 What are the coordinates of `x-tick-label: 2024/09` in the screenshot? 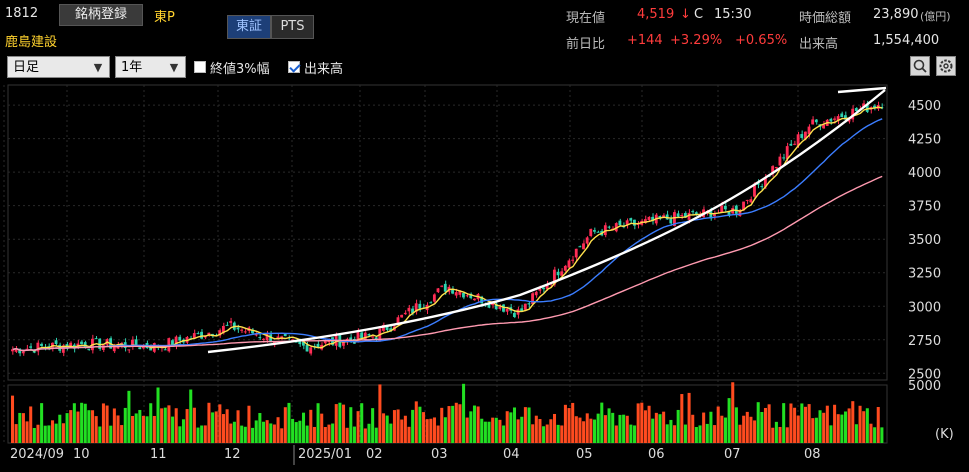 It's located at (37, 454).